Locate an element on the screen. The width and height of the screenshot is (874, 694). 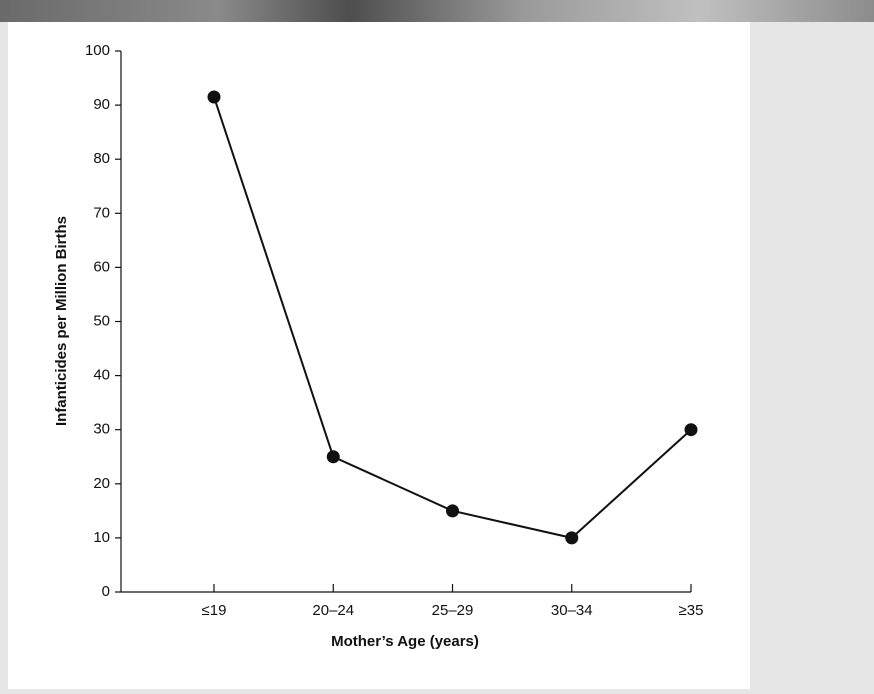
banner-strip is located at coordinates (437, 11).